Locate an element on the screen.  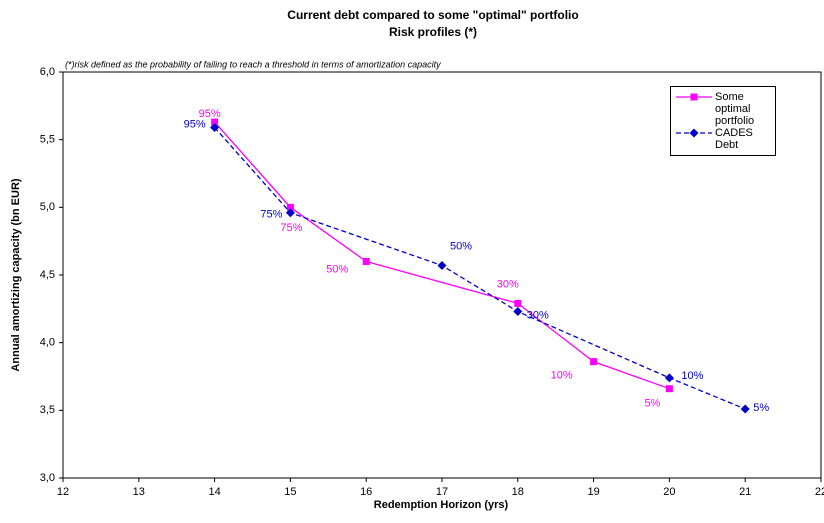
x-tick-label: 18 is located at coordinates (518, 492).